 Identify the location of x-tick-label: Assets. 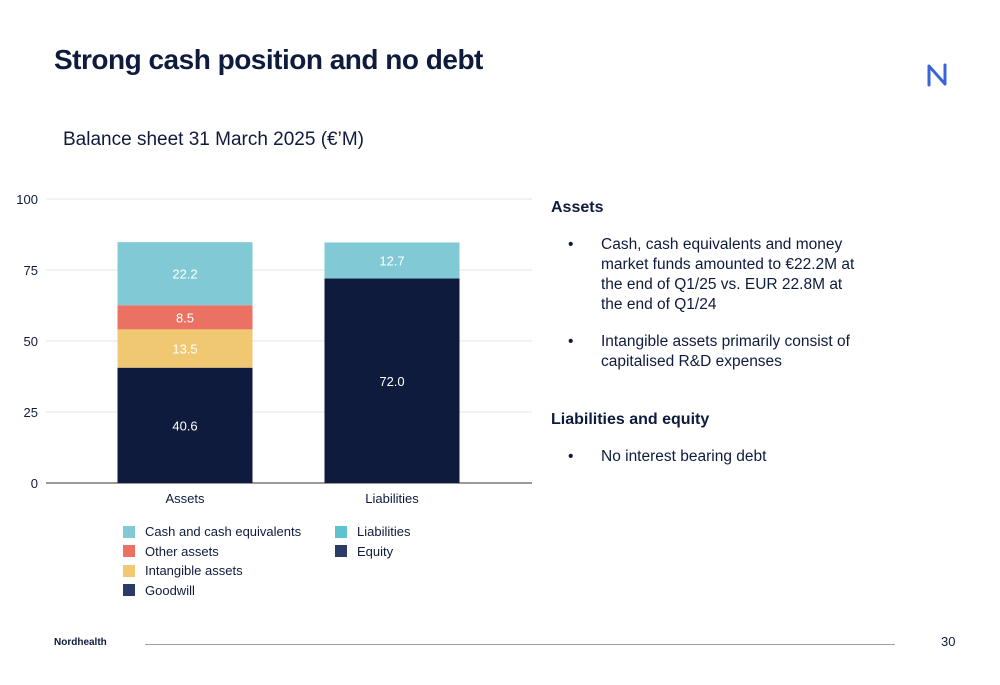
(185, 498).